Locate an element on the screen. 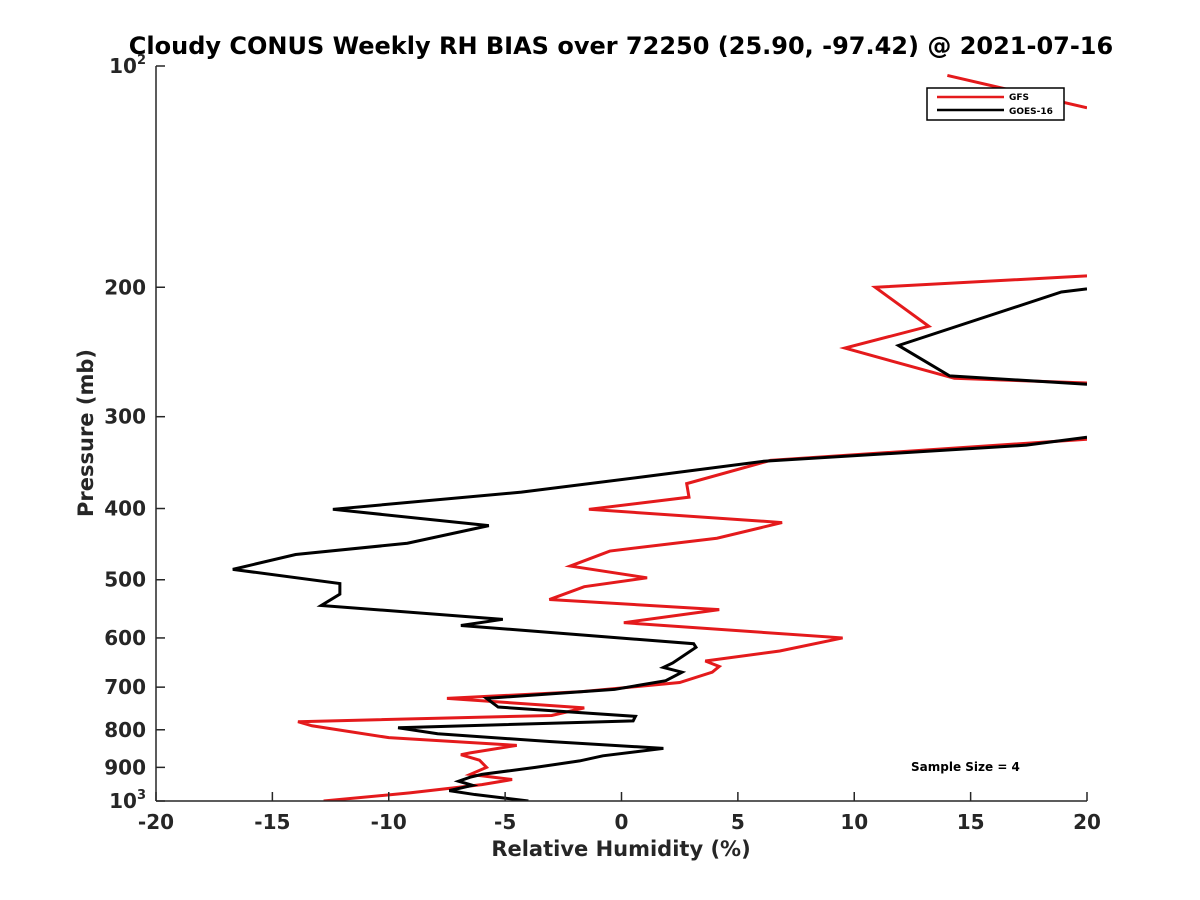 The height and width of the screenshot is (900, 1200). y-tick-label: 300 is located at coordinates (125, 417).